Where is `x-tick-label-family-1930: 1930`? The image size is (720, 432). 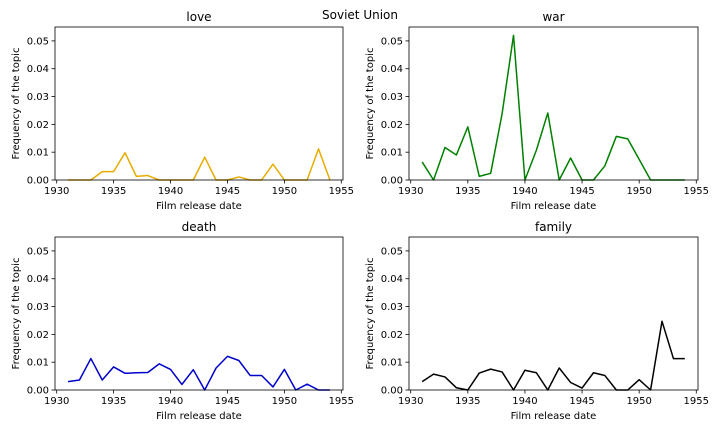
x-tick-label-family-1930: 1930 is located at coordinates (410, 401).